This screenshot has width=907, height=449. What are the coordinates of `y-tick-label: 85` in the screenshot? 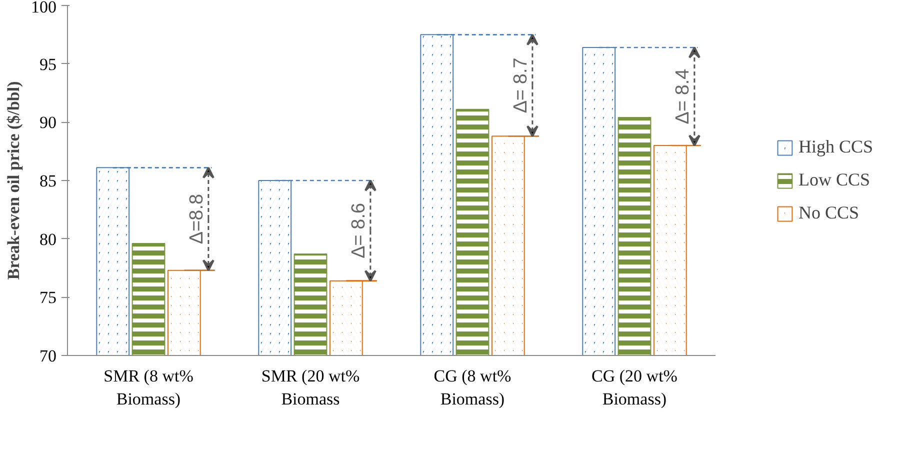 It's located at (48, 181).